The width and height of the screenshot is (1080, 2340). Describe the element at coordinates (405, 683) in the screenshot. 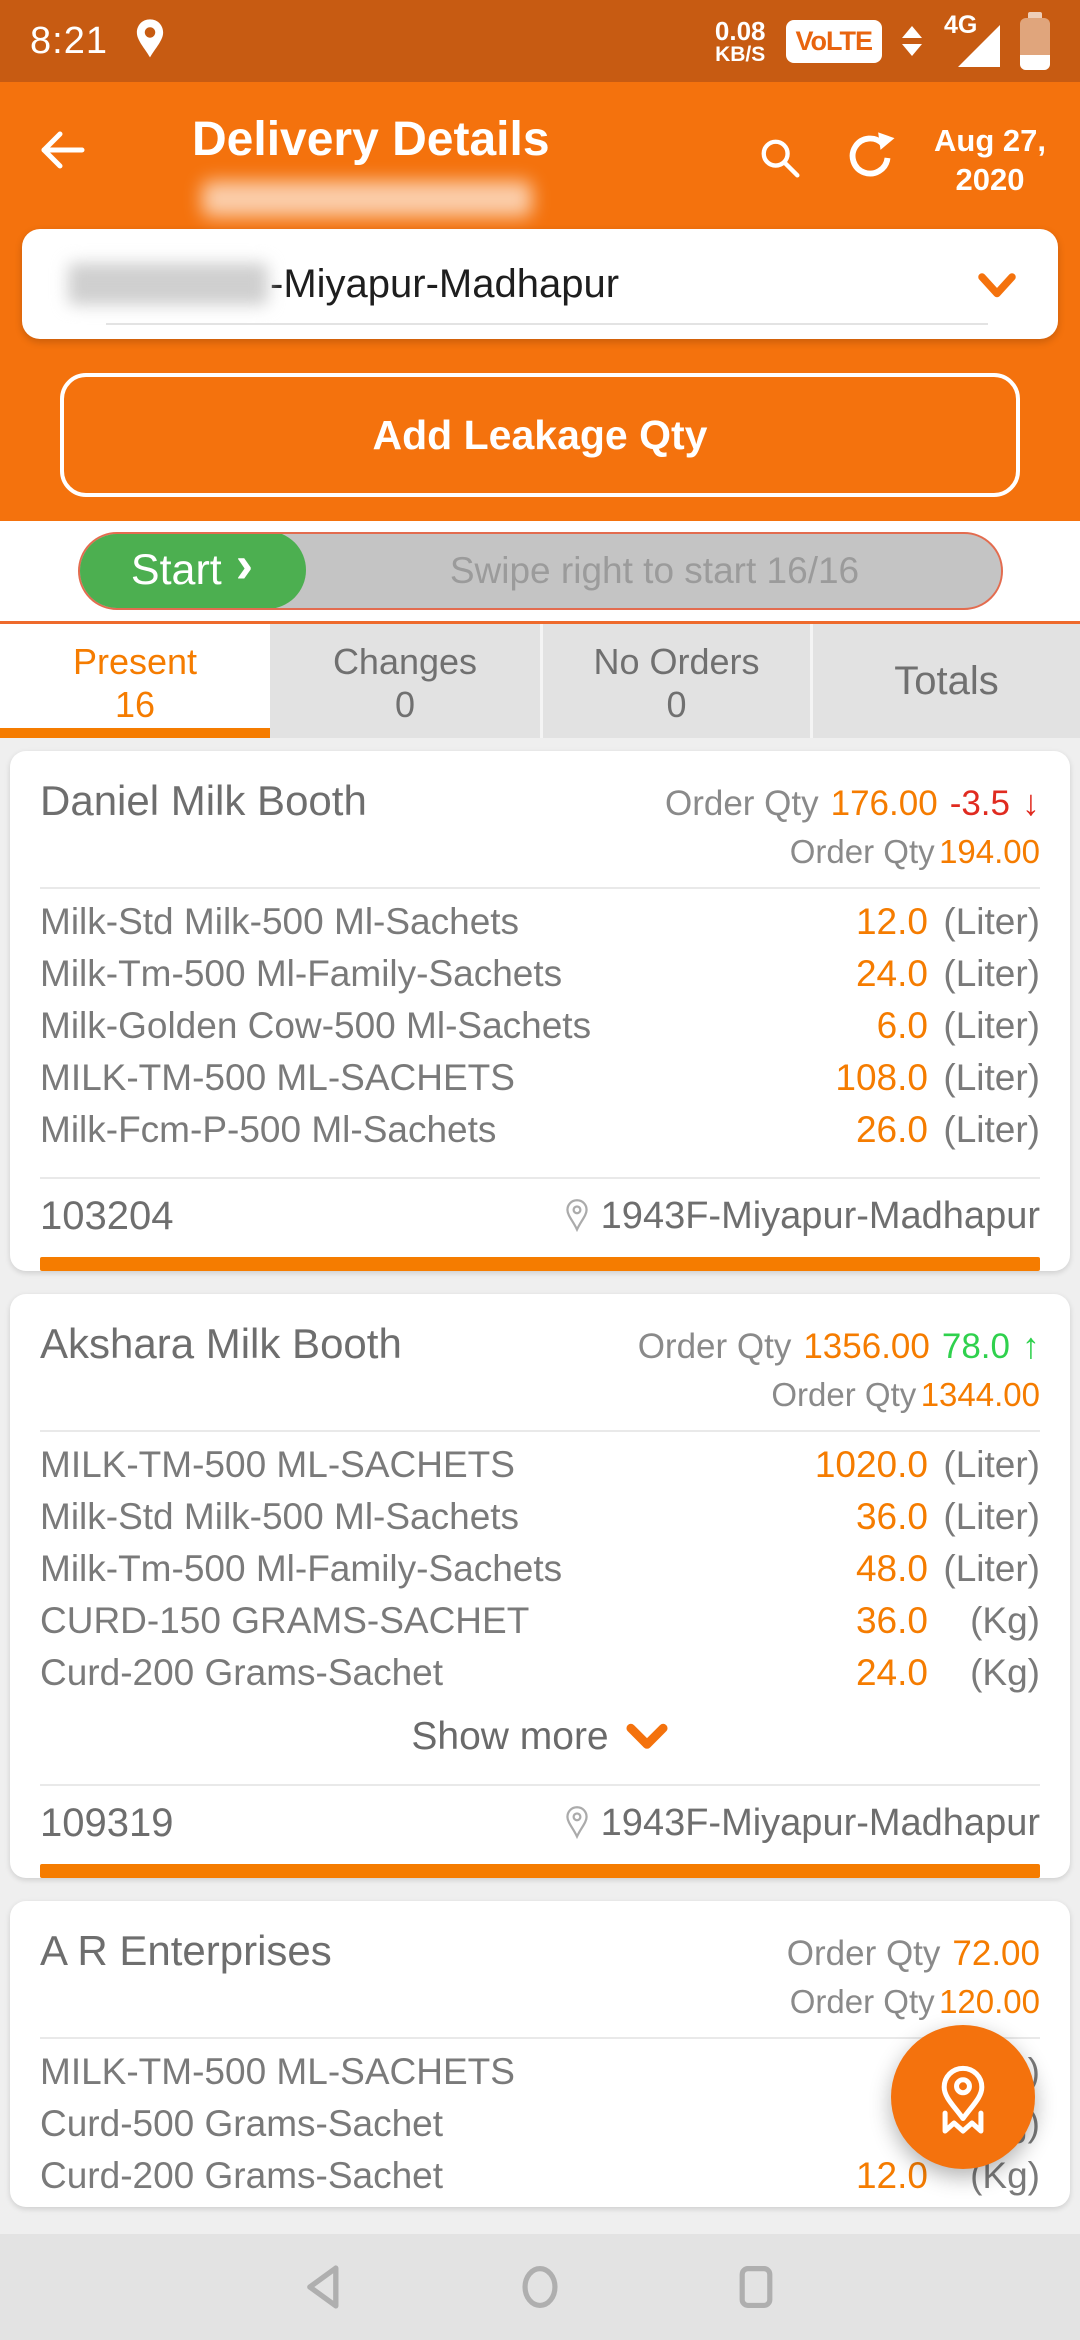

I see `tab-changes: Changes 0` at that location.